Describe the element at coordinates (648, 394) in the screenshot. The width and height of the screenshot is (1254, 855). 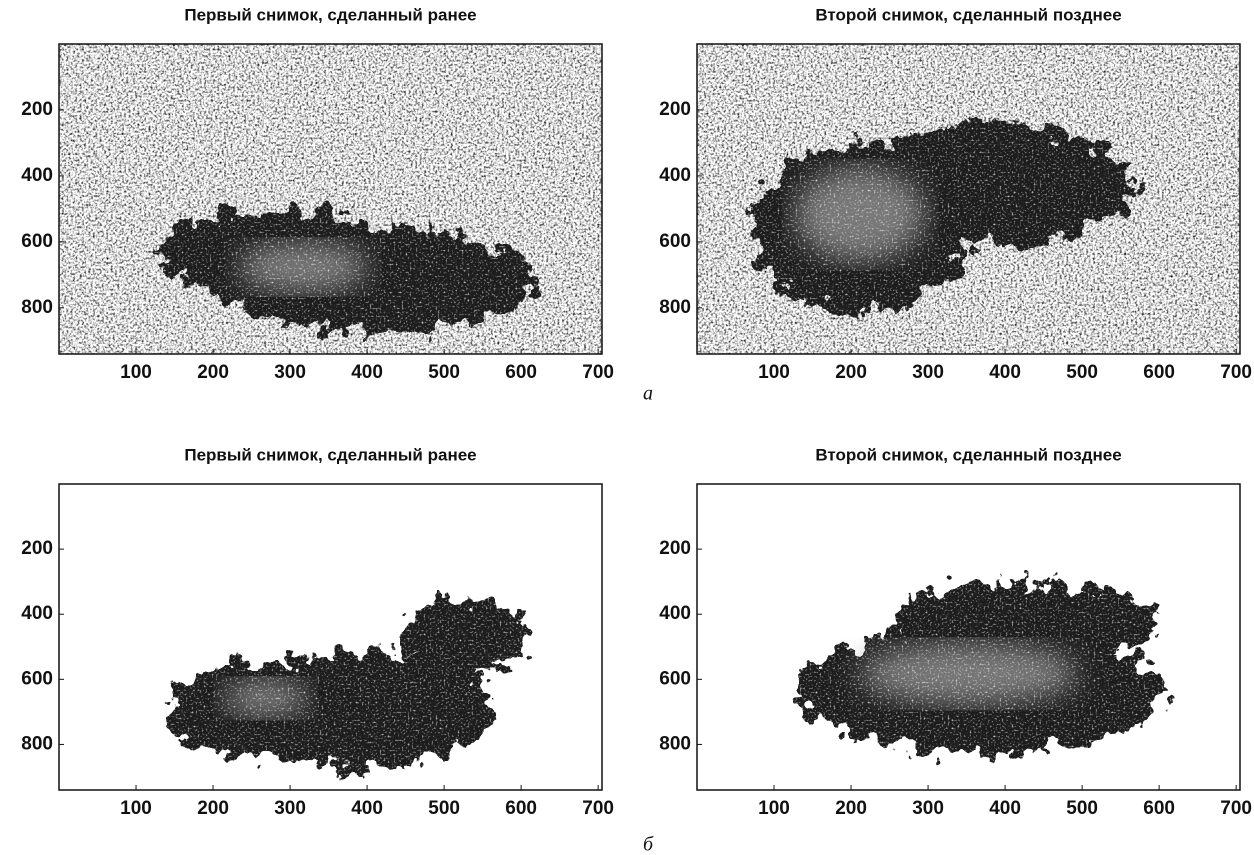
I see `caption: а` at that location.